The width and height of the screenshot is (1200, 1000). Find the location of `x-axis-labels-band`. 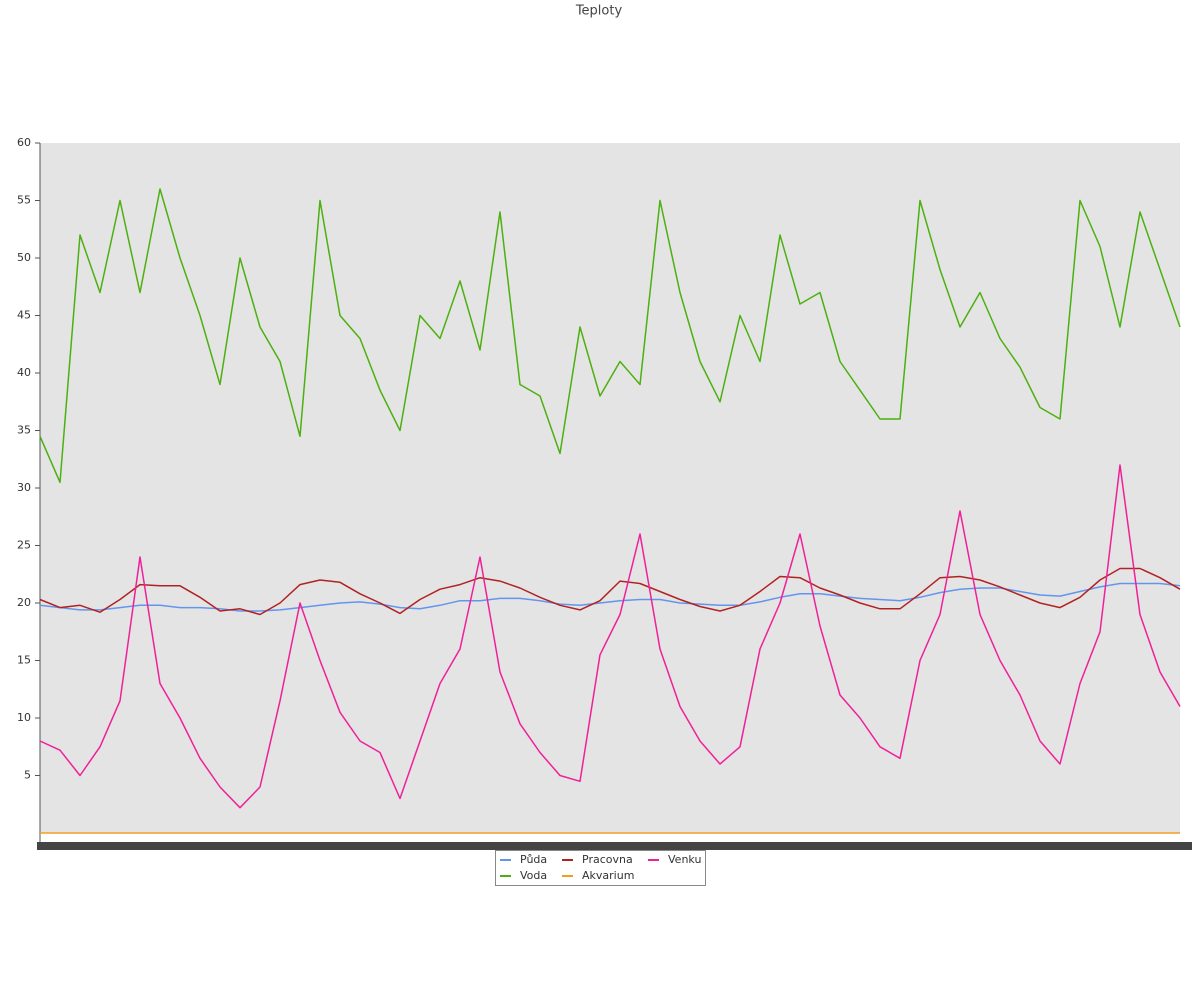

x-axis-labels-band is located at coordinates (614, 846).